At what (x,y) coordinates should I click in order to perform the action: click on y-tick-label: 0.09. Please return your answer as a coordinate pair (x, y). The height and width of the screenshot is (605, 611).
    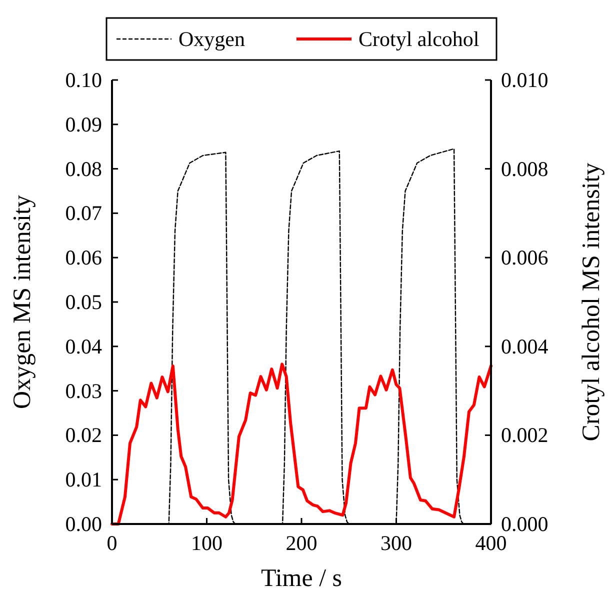
    Looking at the image, I should click on (83, 124).